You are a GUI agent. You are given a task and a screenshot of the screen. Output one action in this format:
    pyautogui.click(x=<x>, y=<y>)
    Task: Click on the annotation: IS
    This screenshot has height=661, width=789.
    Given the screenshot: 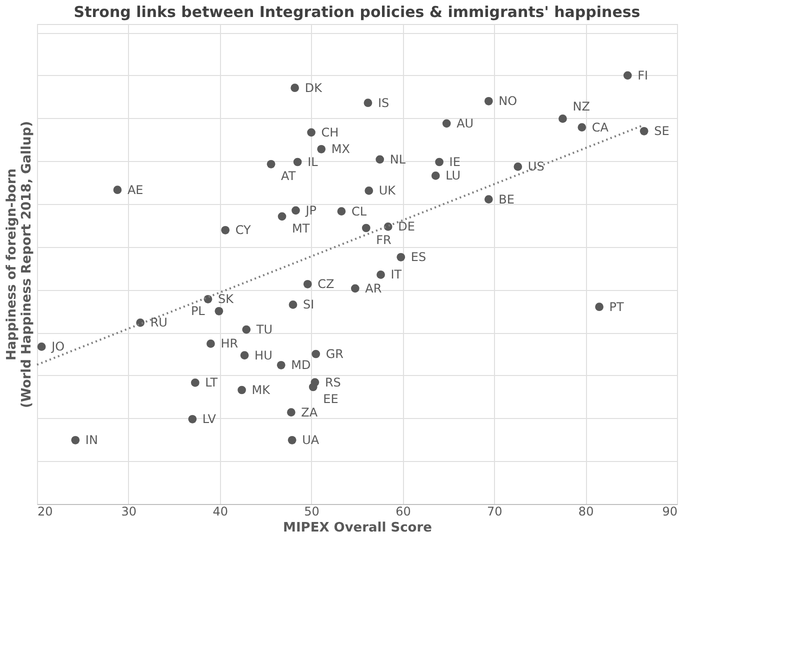 What is the action you would take?
    pyautogui.click(x=384, y=103)
    